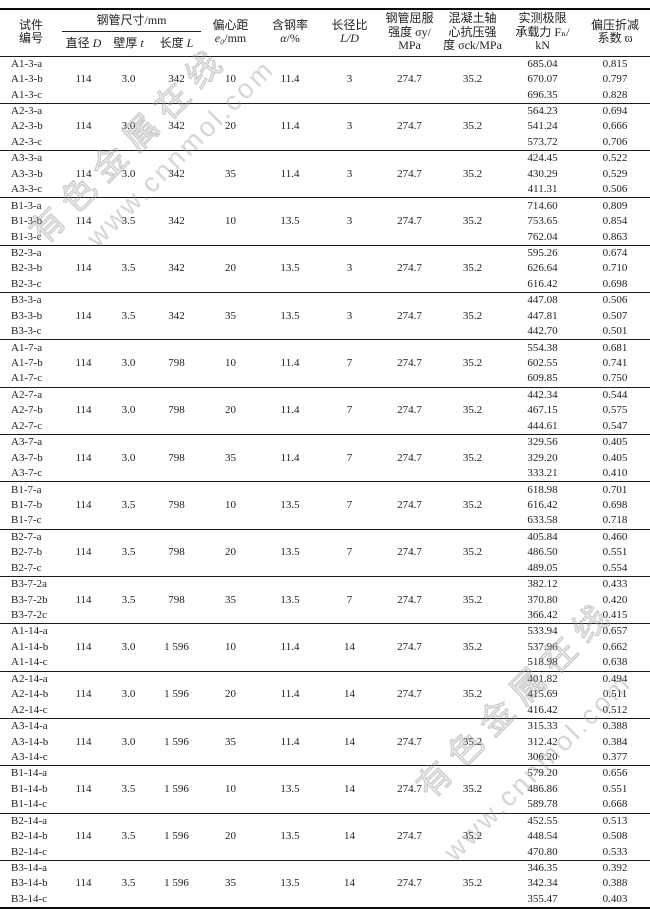 Image resolution: width=650 pixels, height=909 pixels. Describe the element at coordinates (615, 189) in the screenshot. I see `reduction-factor-cell: 0.506` at that location.